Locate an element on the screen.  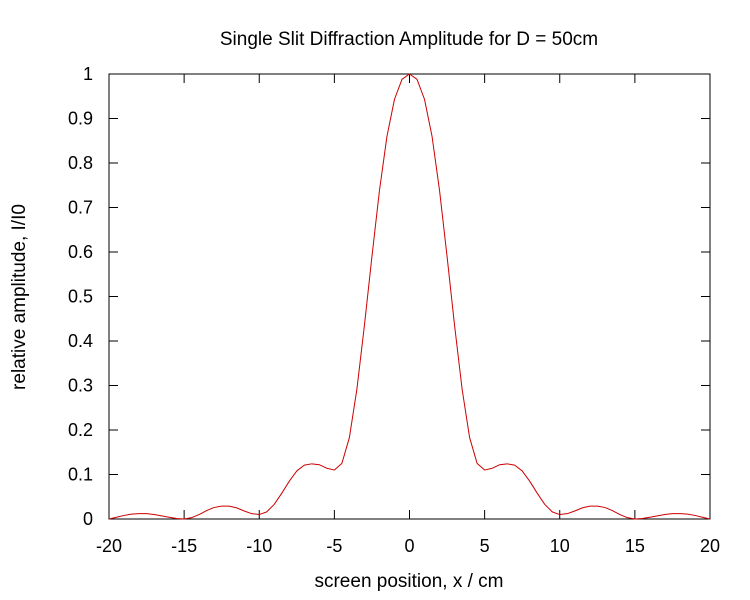
y-tick-label: 0.5 is located at coordinates (80, 297).